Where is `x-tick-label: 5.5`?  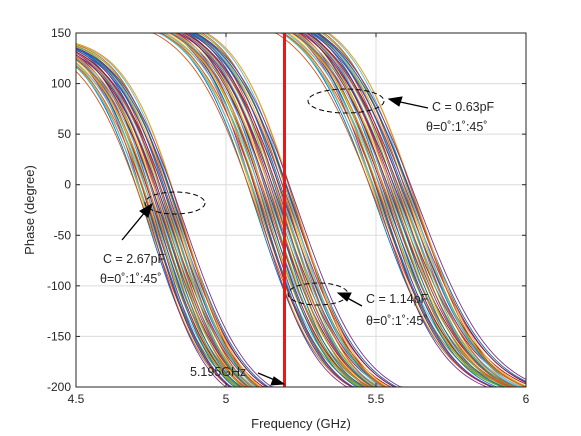 x-tick-label: 5.5 is located at coordinates (376, 399).